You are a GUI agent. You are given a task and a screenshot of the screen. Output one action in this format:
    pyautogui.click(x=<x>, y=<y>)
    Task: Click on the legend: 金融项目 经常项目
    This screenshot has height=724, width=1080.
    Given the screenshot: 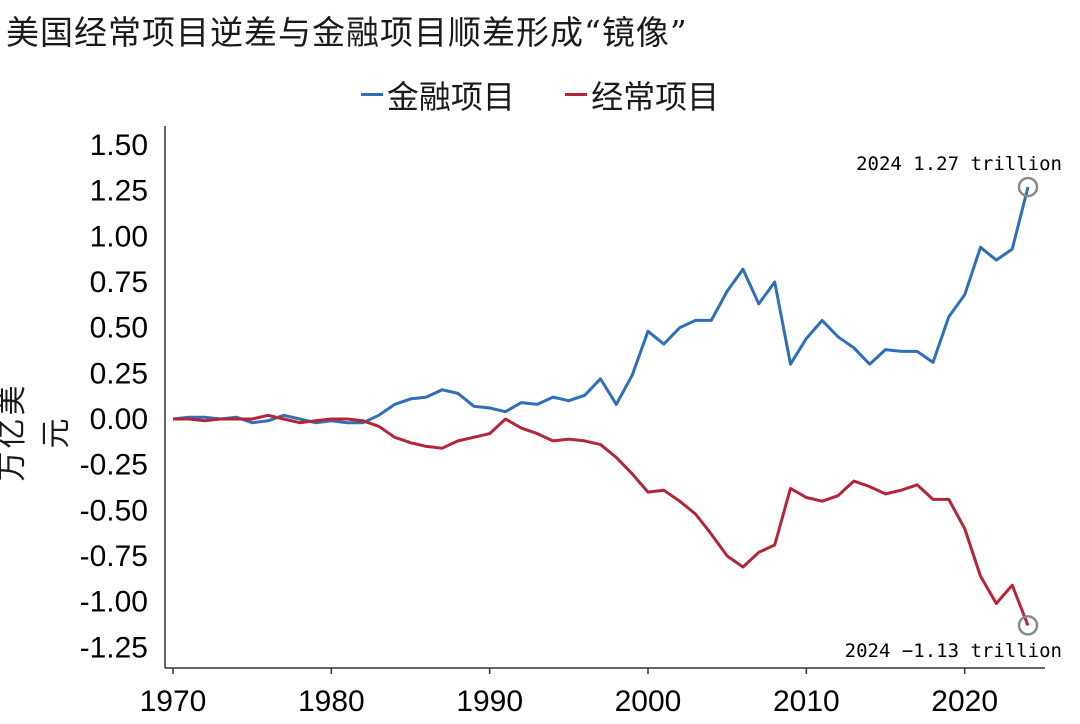 What is the action you would take?
    pyautogui.click(x=540, y=92)
    